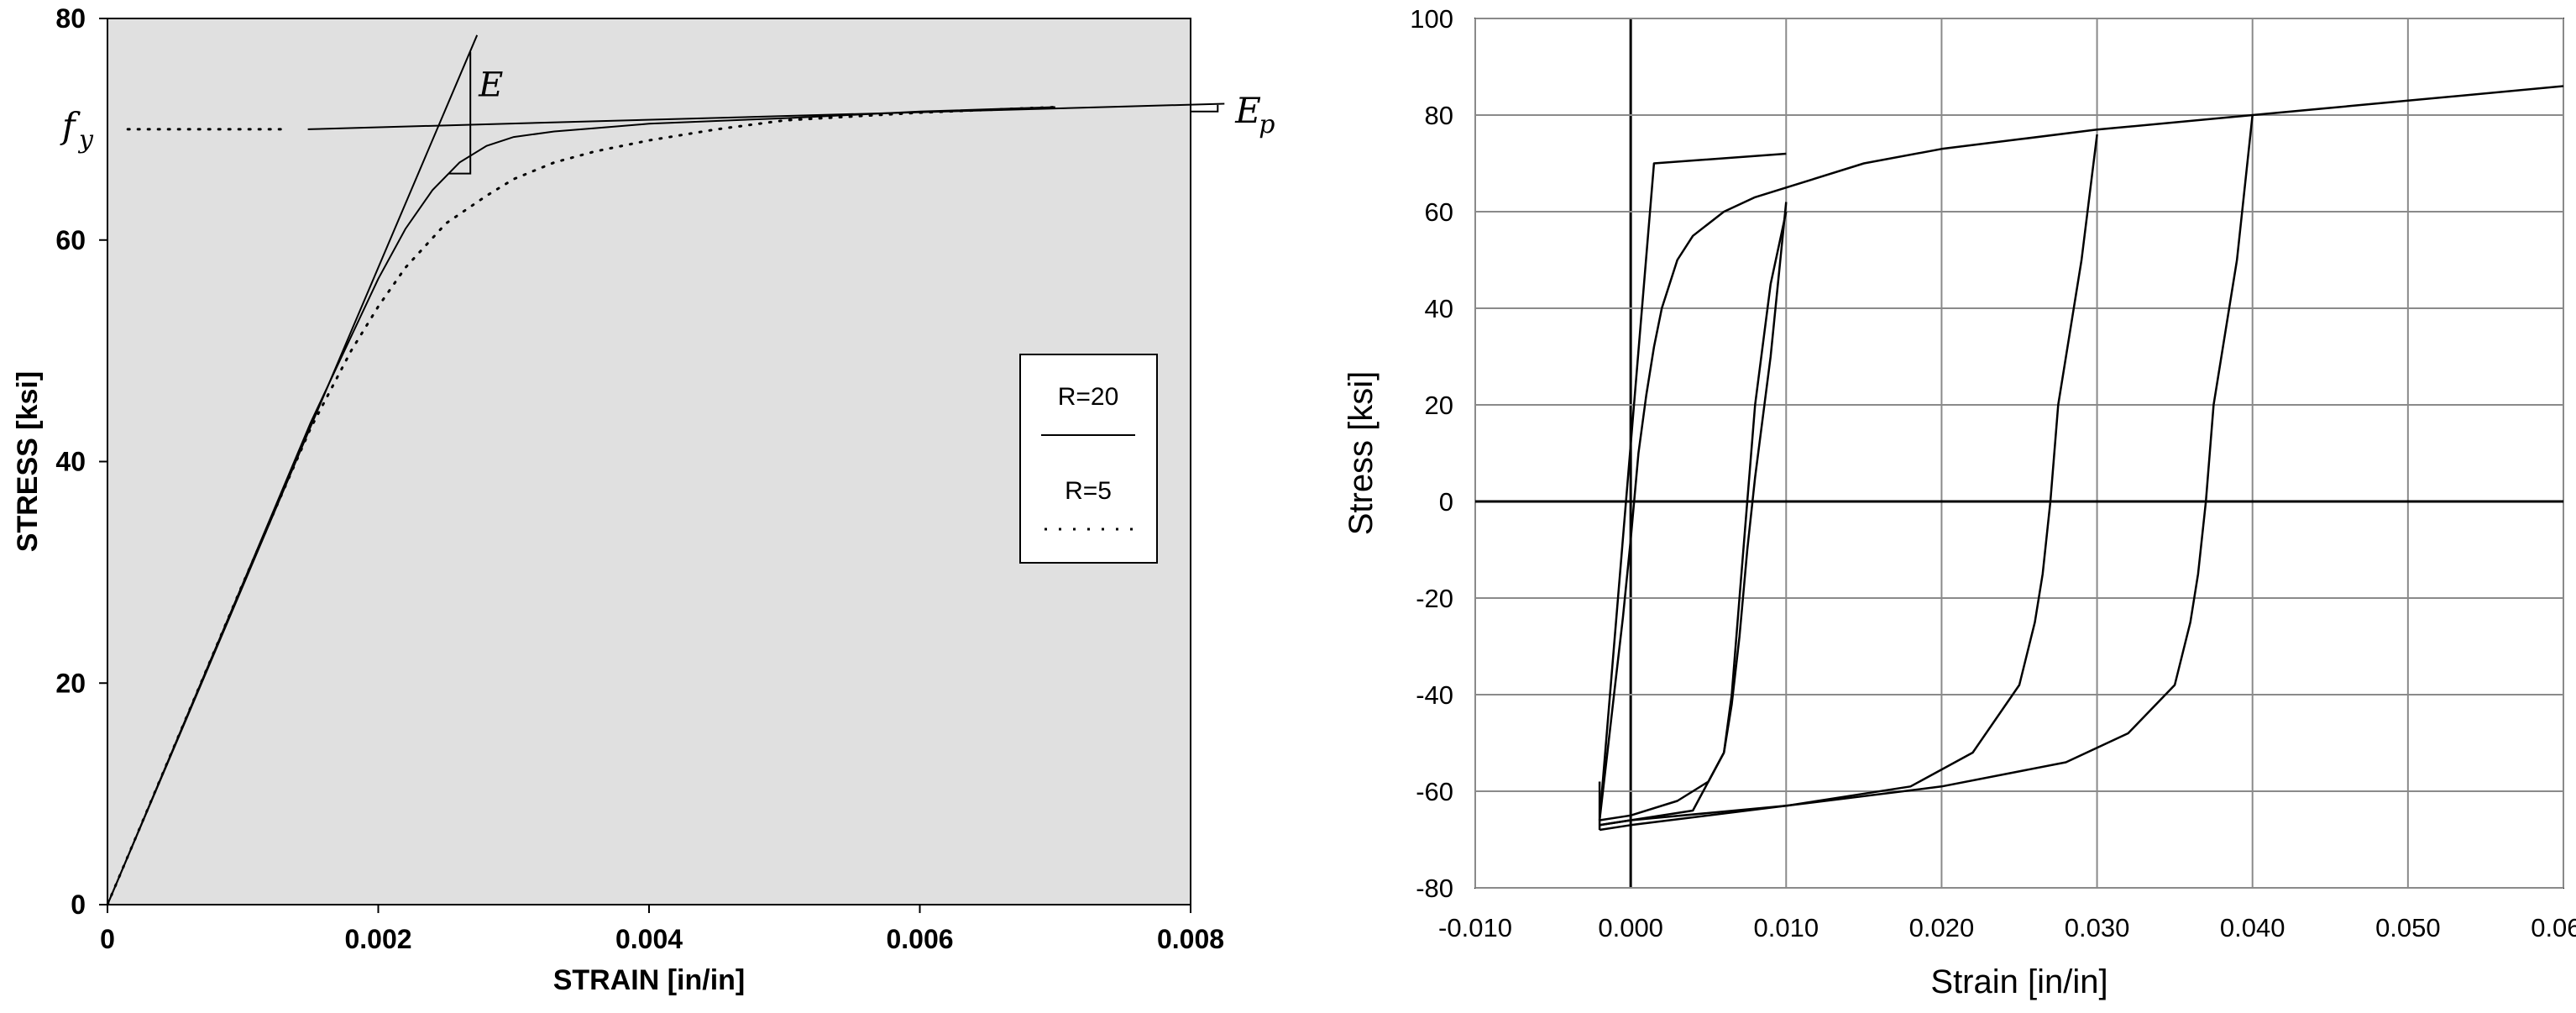 The height and width of the screenshot is (1013, 2576). What do you see at coordinates (649, 980) in the screenshot?
I see `left-x-axis-label: STRAIN [in/in]` at bounding box center [649, 980].